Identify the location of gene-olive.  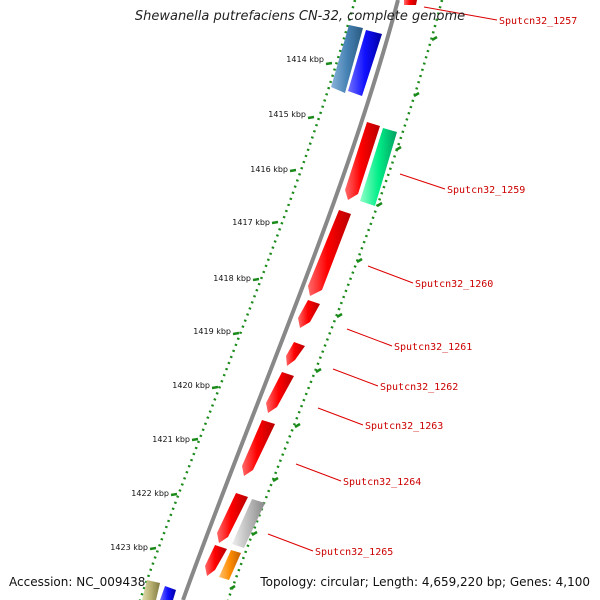
(151, 590).